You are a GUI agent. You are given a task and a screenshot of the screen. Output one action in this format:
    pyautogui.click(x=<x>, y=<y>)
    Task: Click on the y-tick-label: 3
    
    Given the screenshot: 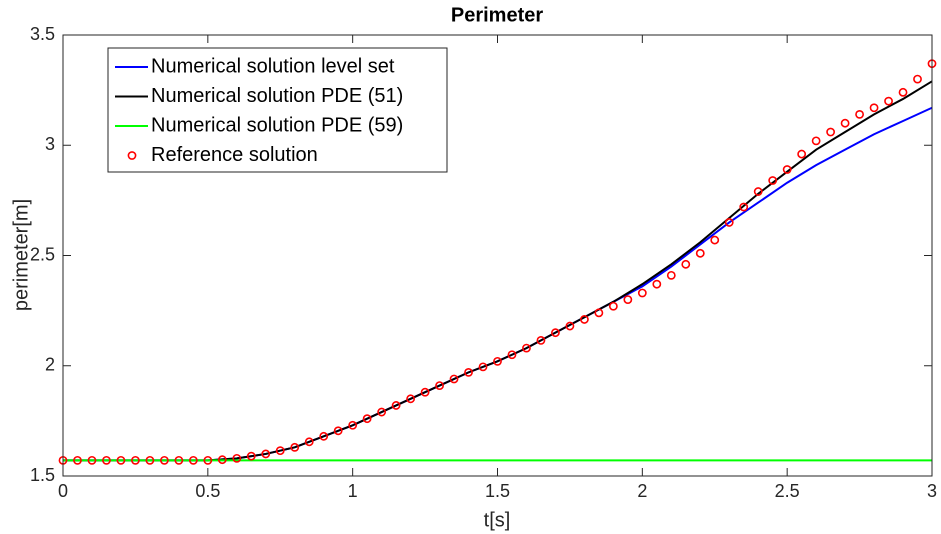 What is the action you would take?
    pyautogui.click(x=50, y=144)
    